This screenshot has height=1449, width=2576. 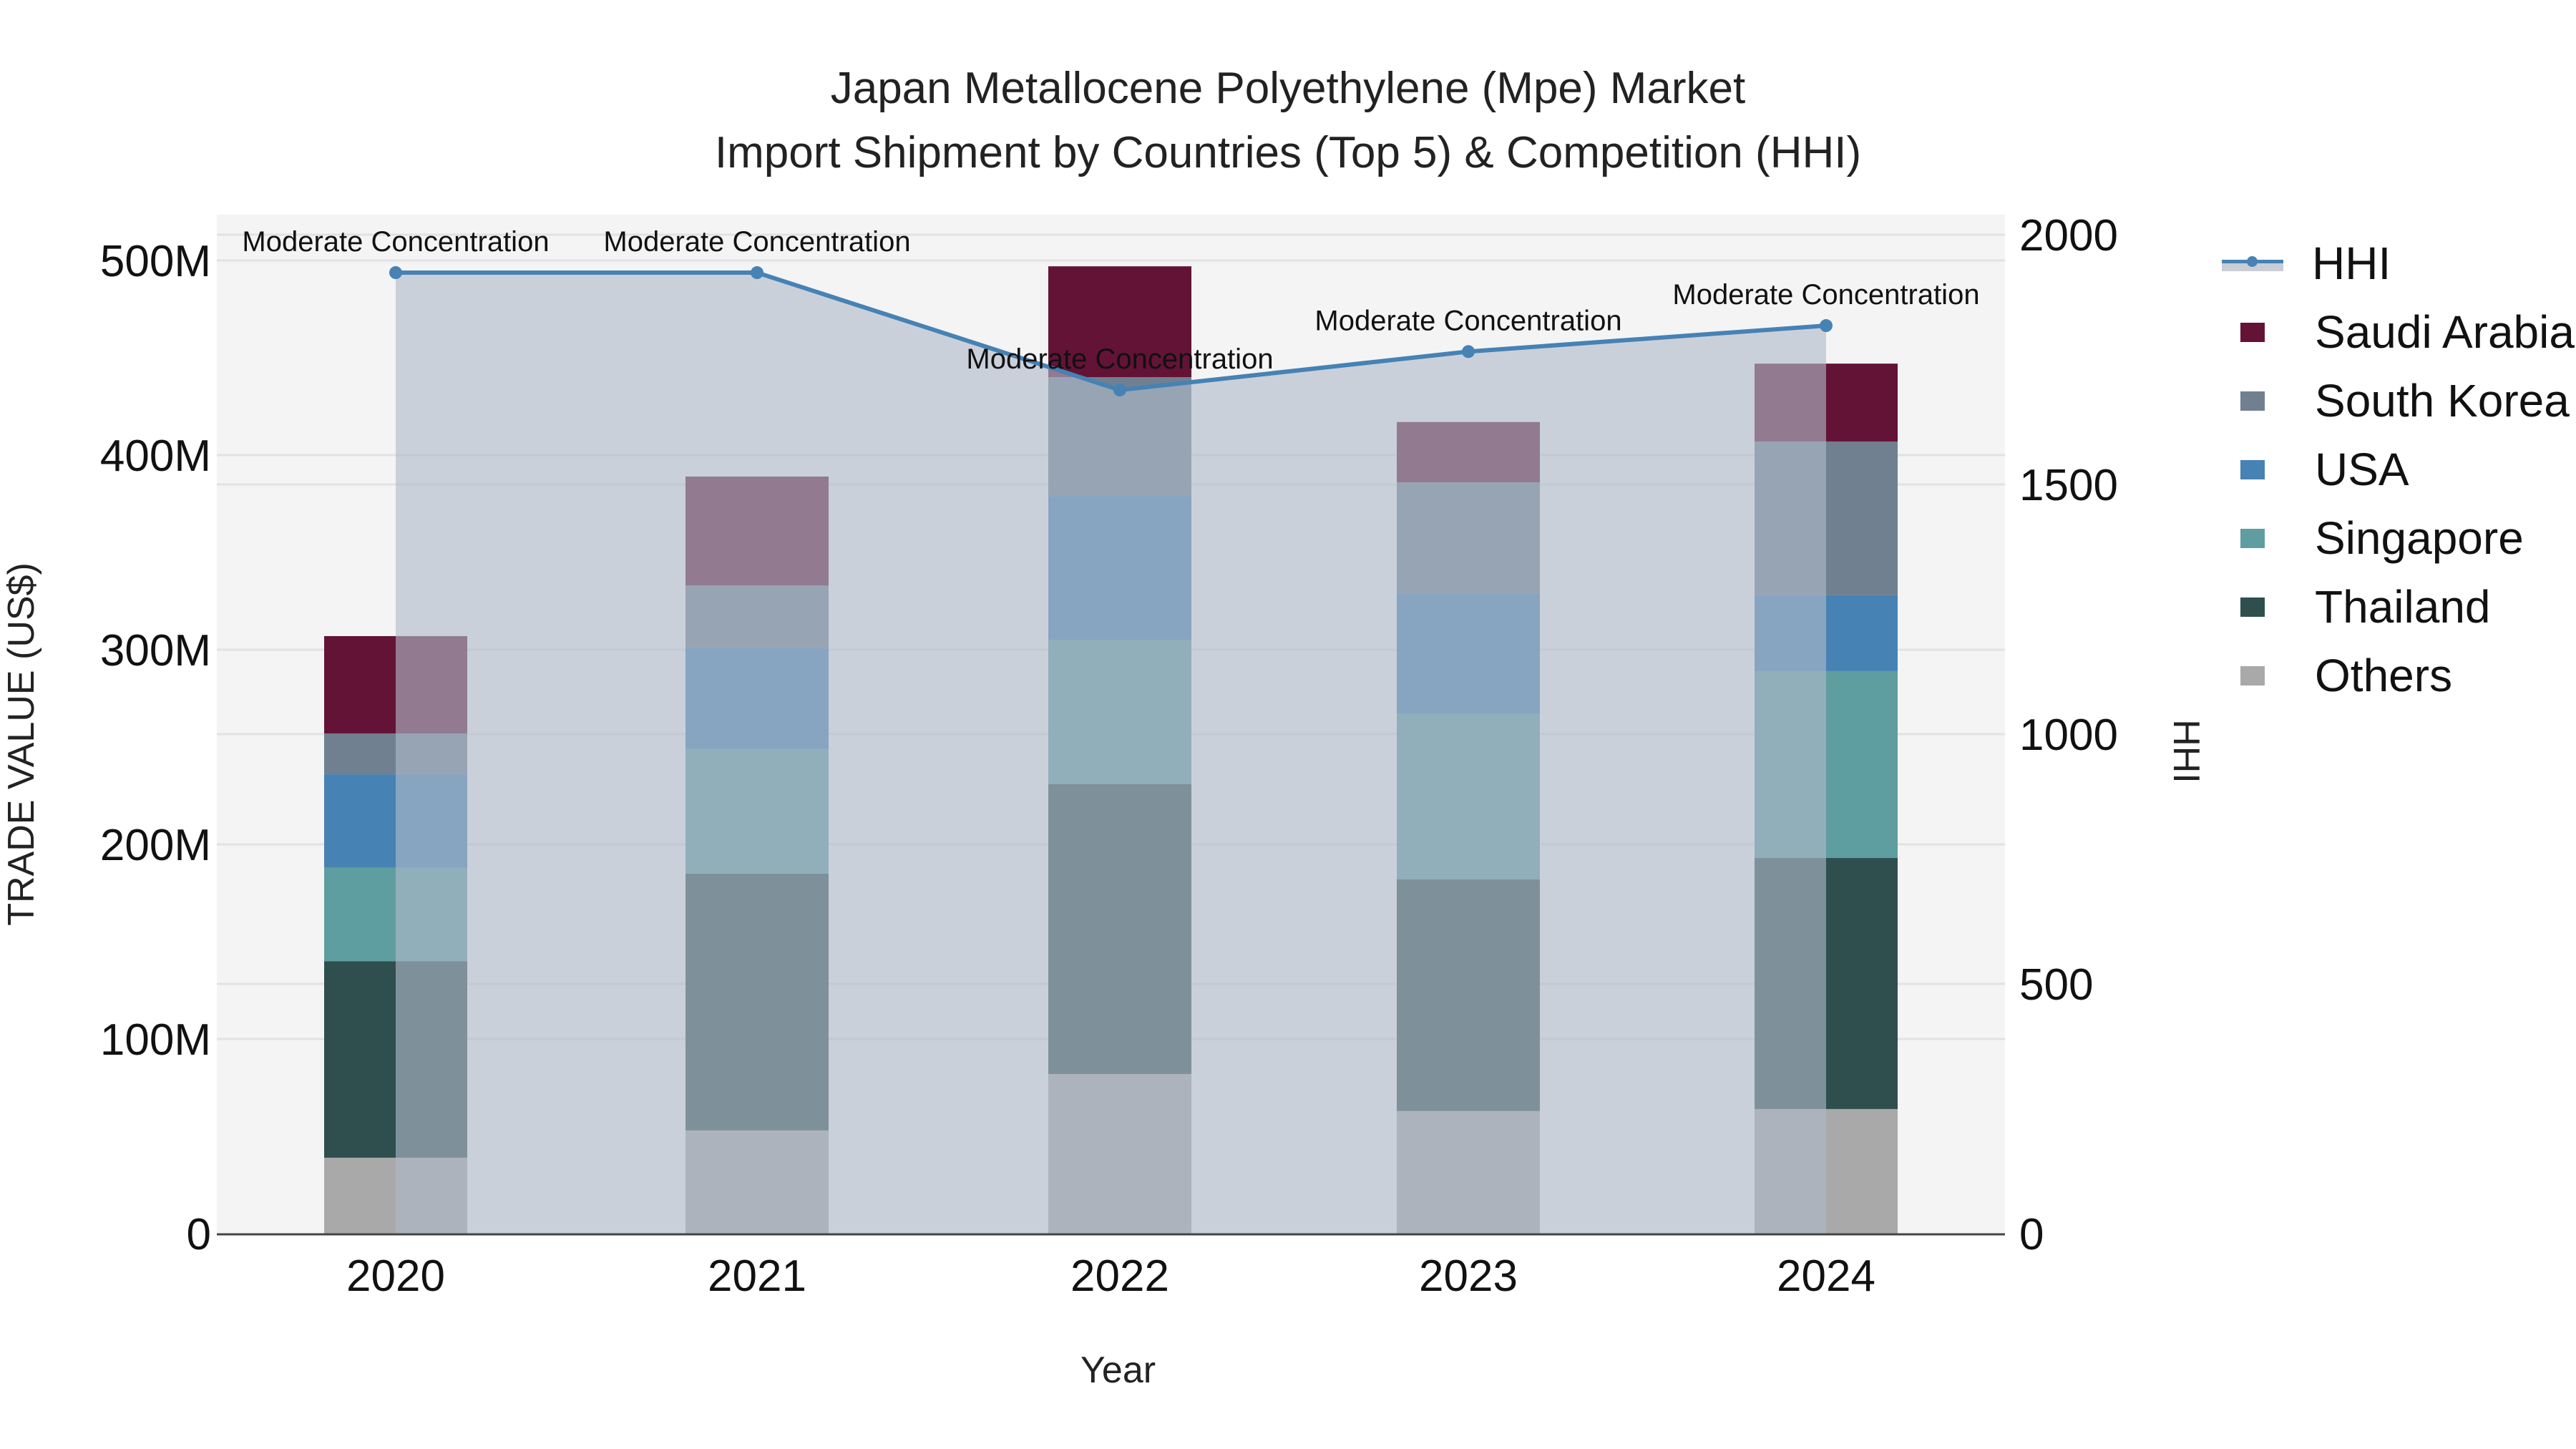 What do you see at coordinates (21, 744) in the screenshot?
I see `y-left-axis-title: TRADE VALUE (US$)` at bounding box center [21, 744].